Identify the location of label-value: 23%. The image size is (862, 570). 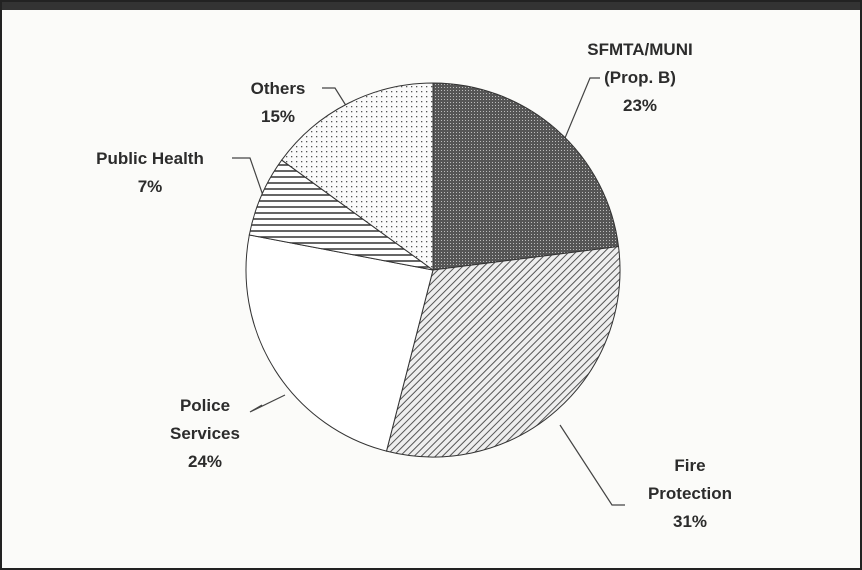
(640, 105).